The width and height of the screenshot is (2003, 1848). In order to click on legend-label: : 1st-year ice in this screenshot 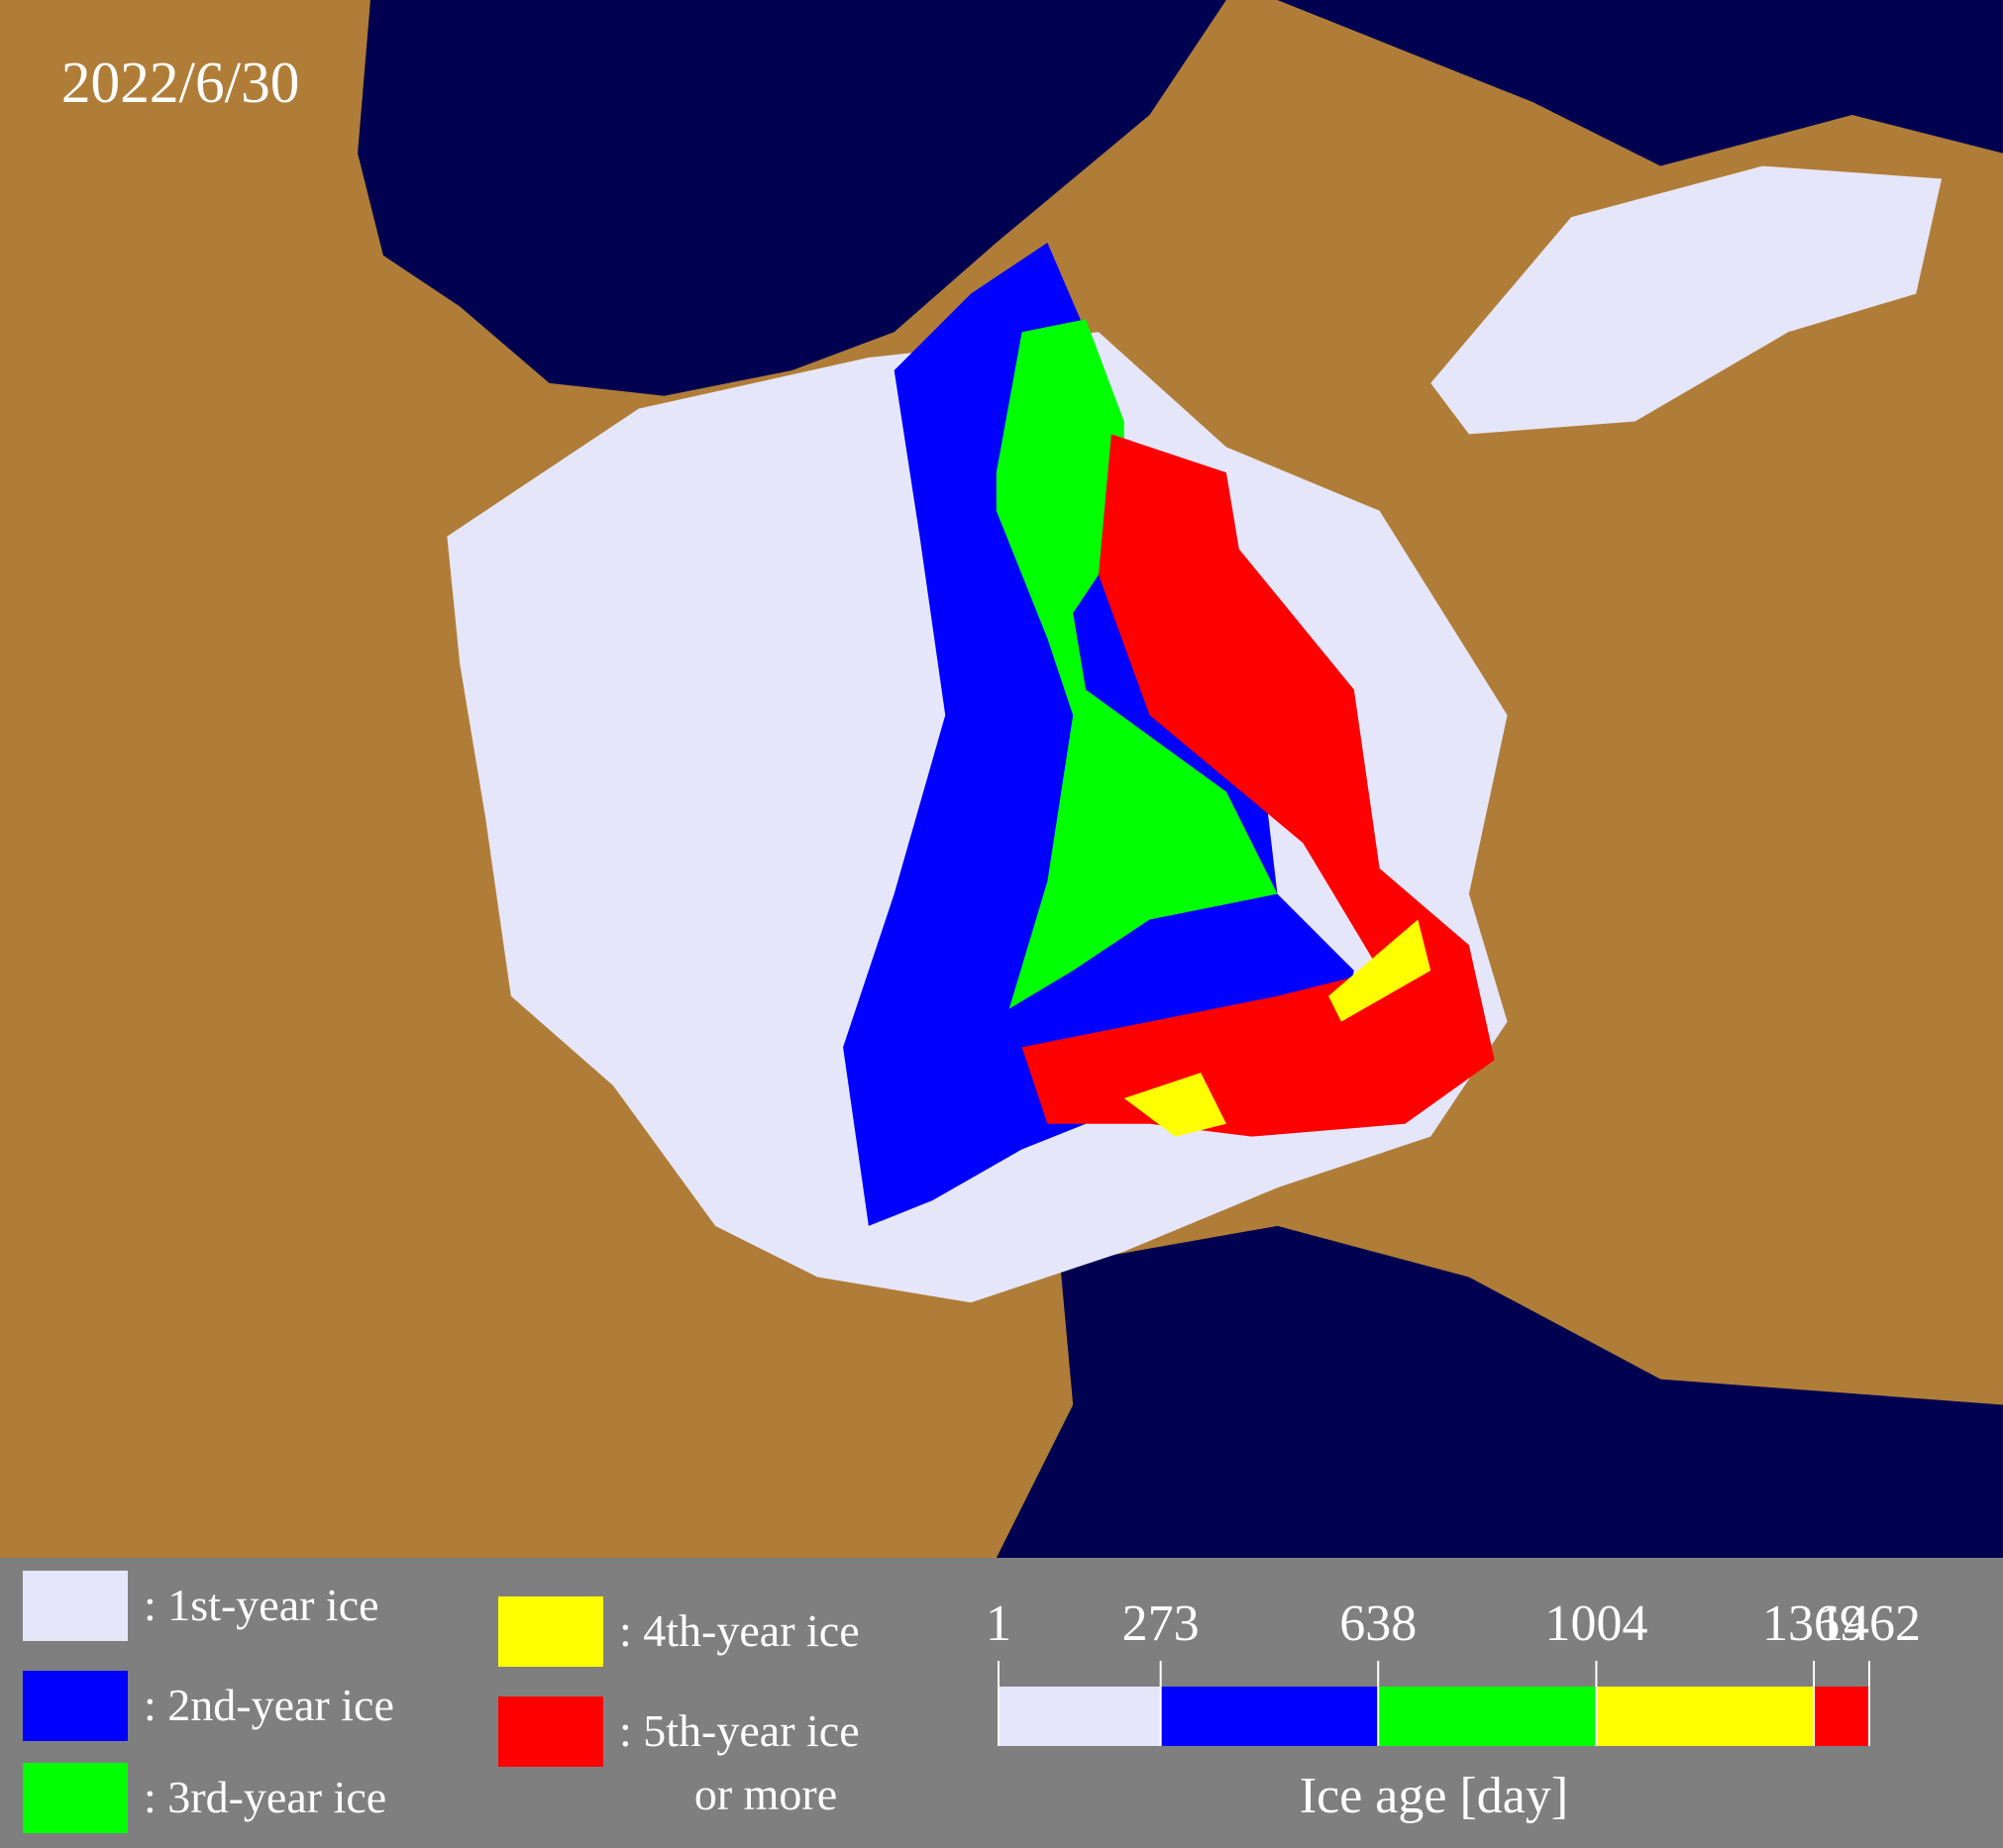, I will do `click(261, 1605)`.